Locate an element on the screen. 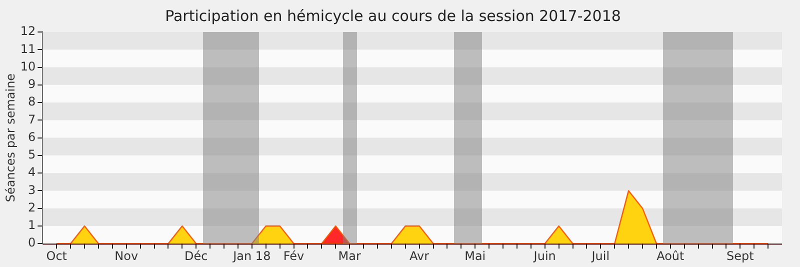  y-axis-title: Séances par semaine is located at coordinates (10, 137).